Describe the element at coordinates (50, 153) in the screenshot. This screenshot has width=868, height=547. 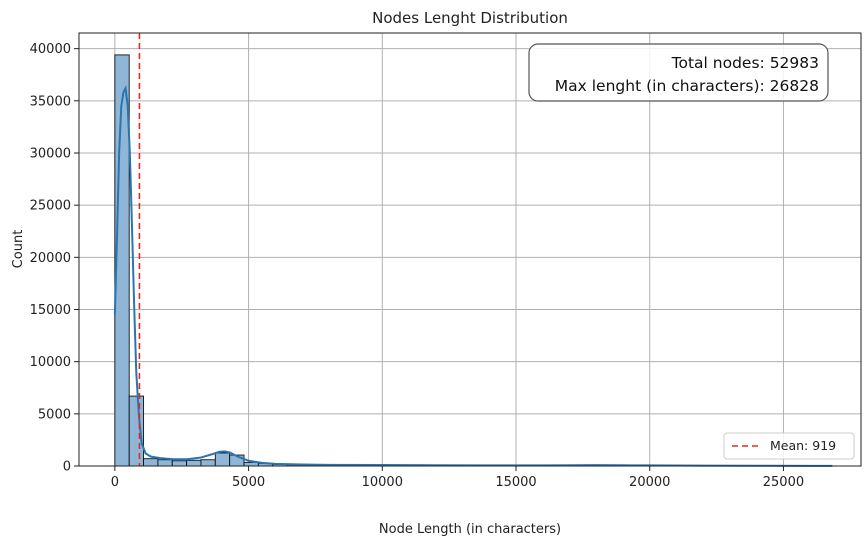
I see `y-tick-label: 30000` at that location.